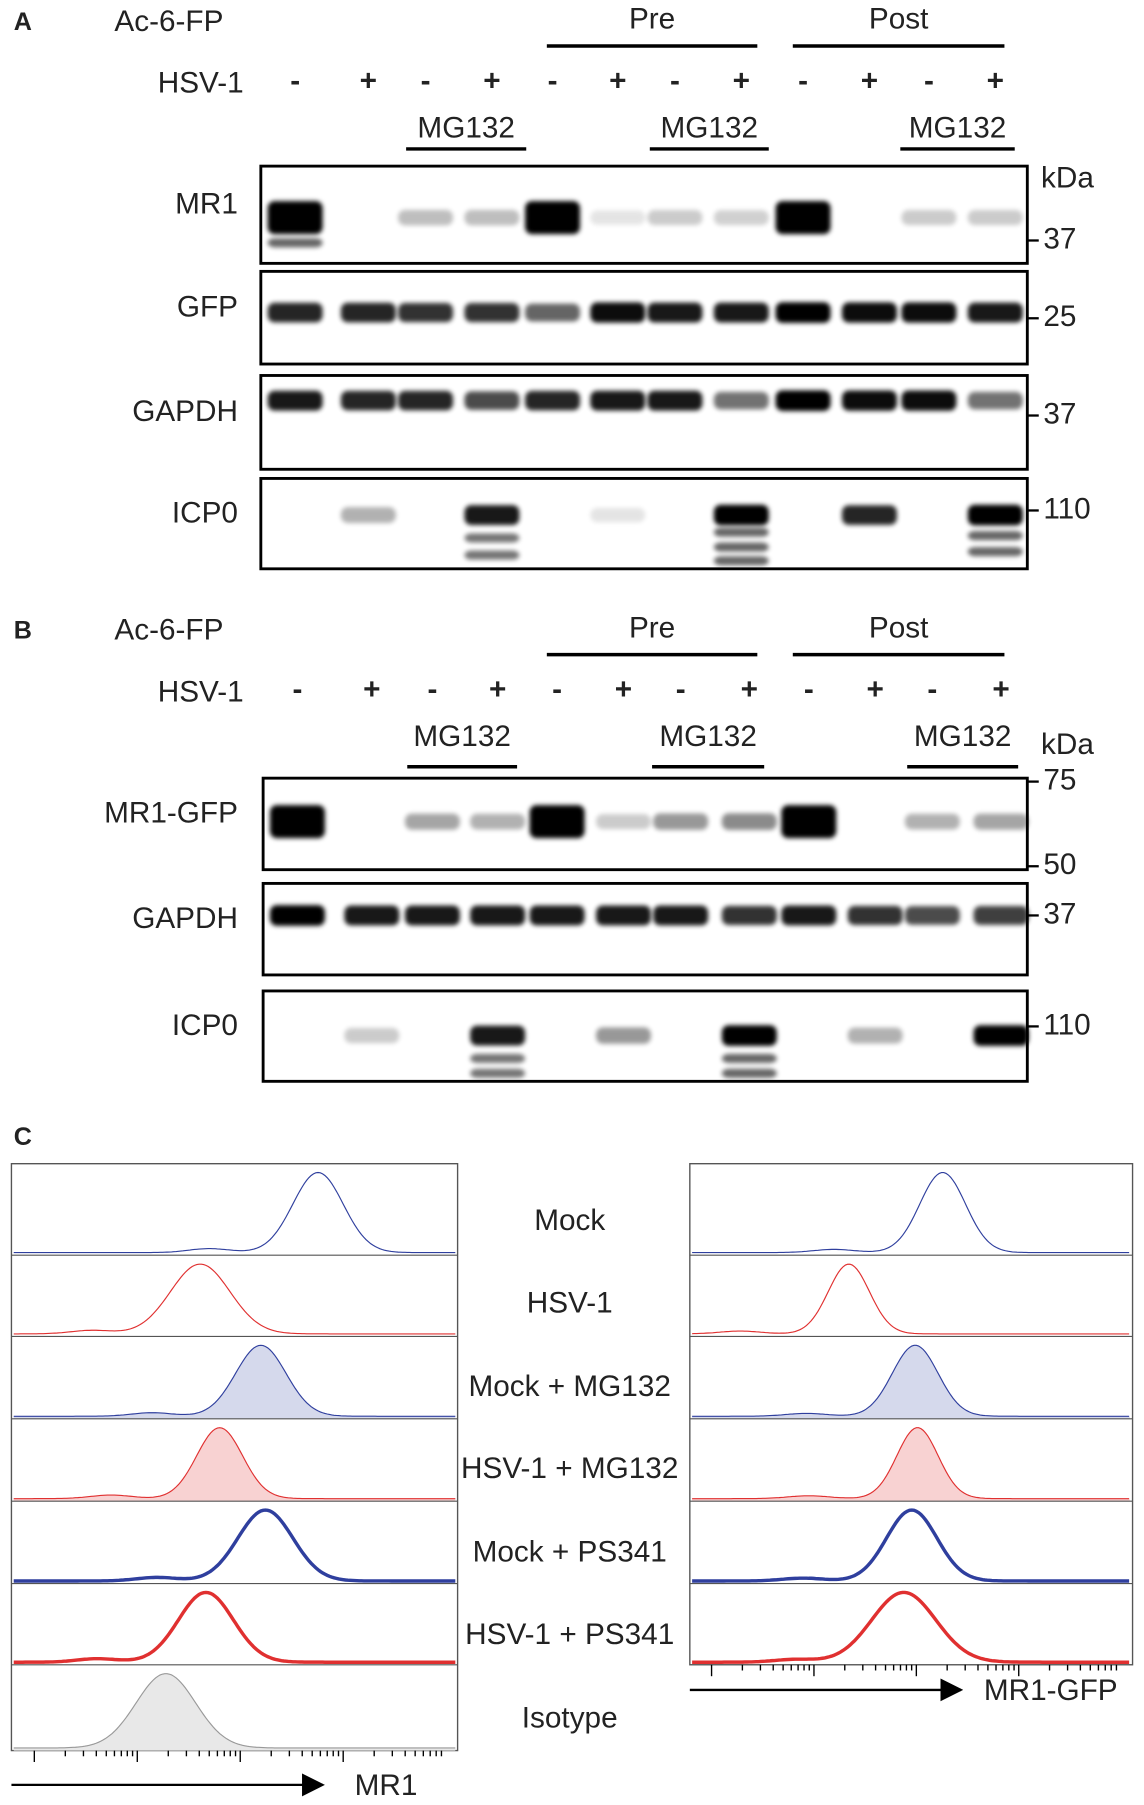  What do you see at coordinates (205, 512) in the screenshot?
I see `blot-label: ICP0` at bounding box center [205, 512].